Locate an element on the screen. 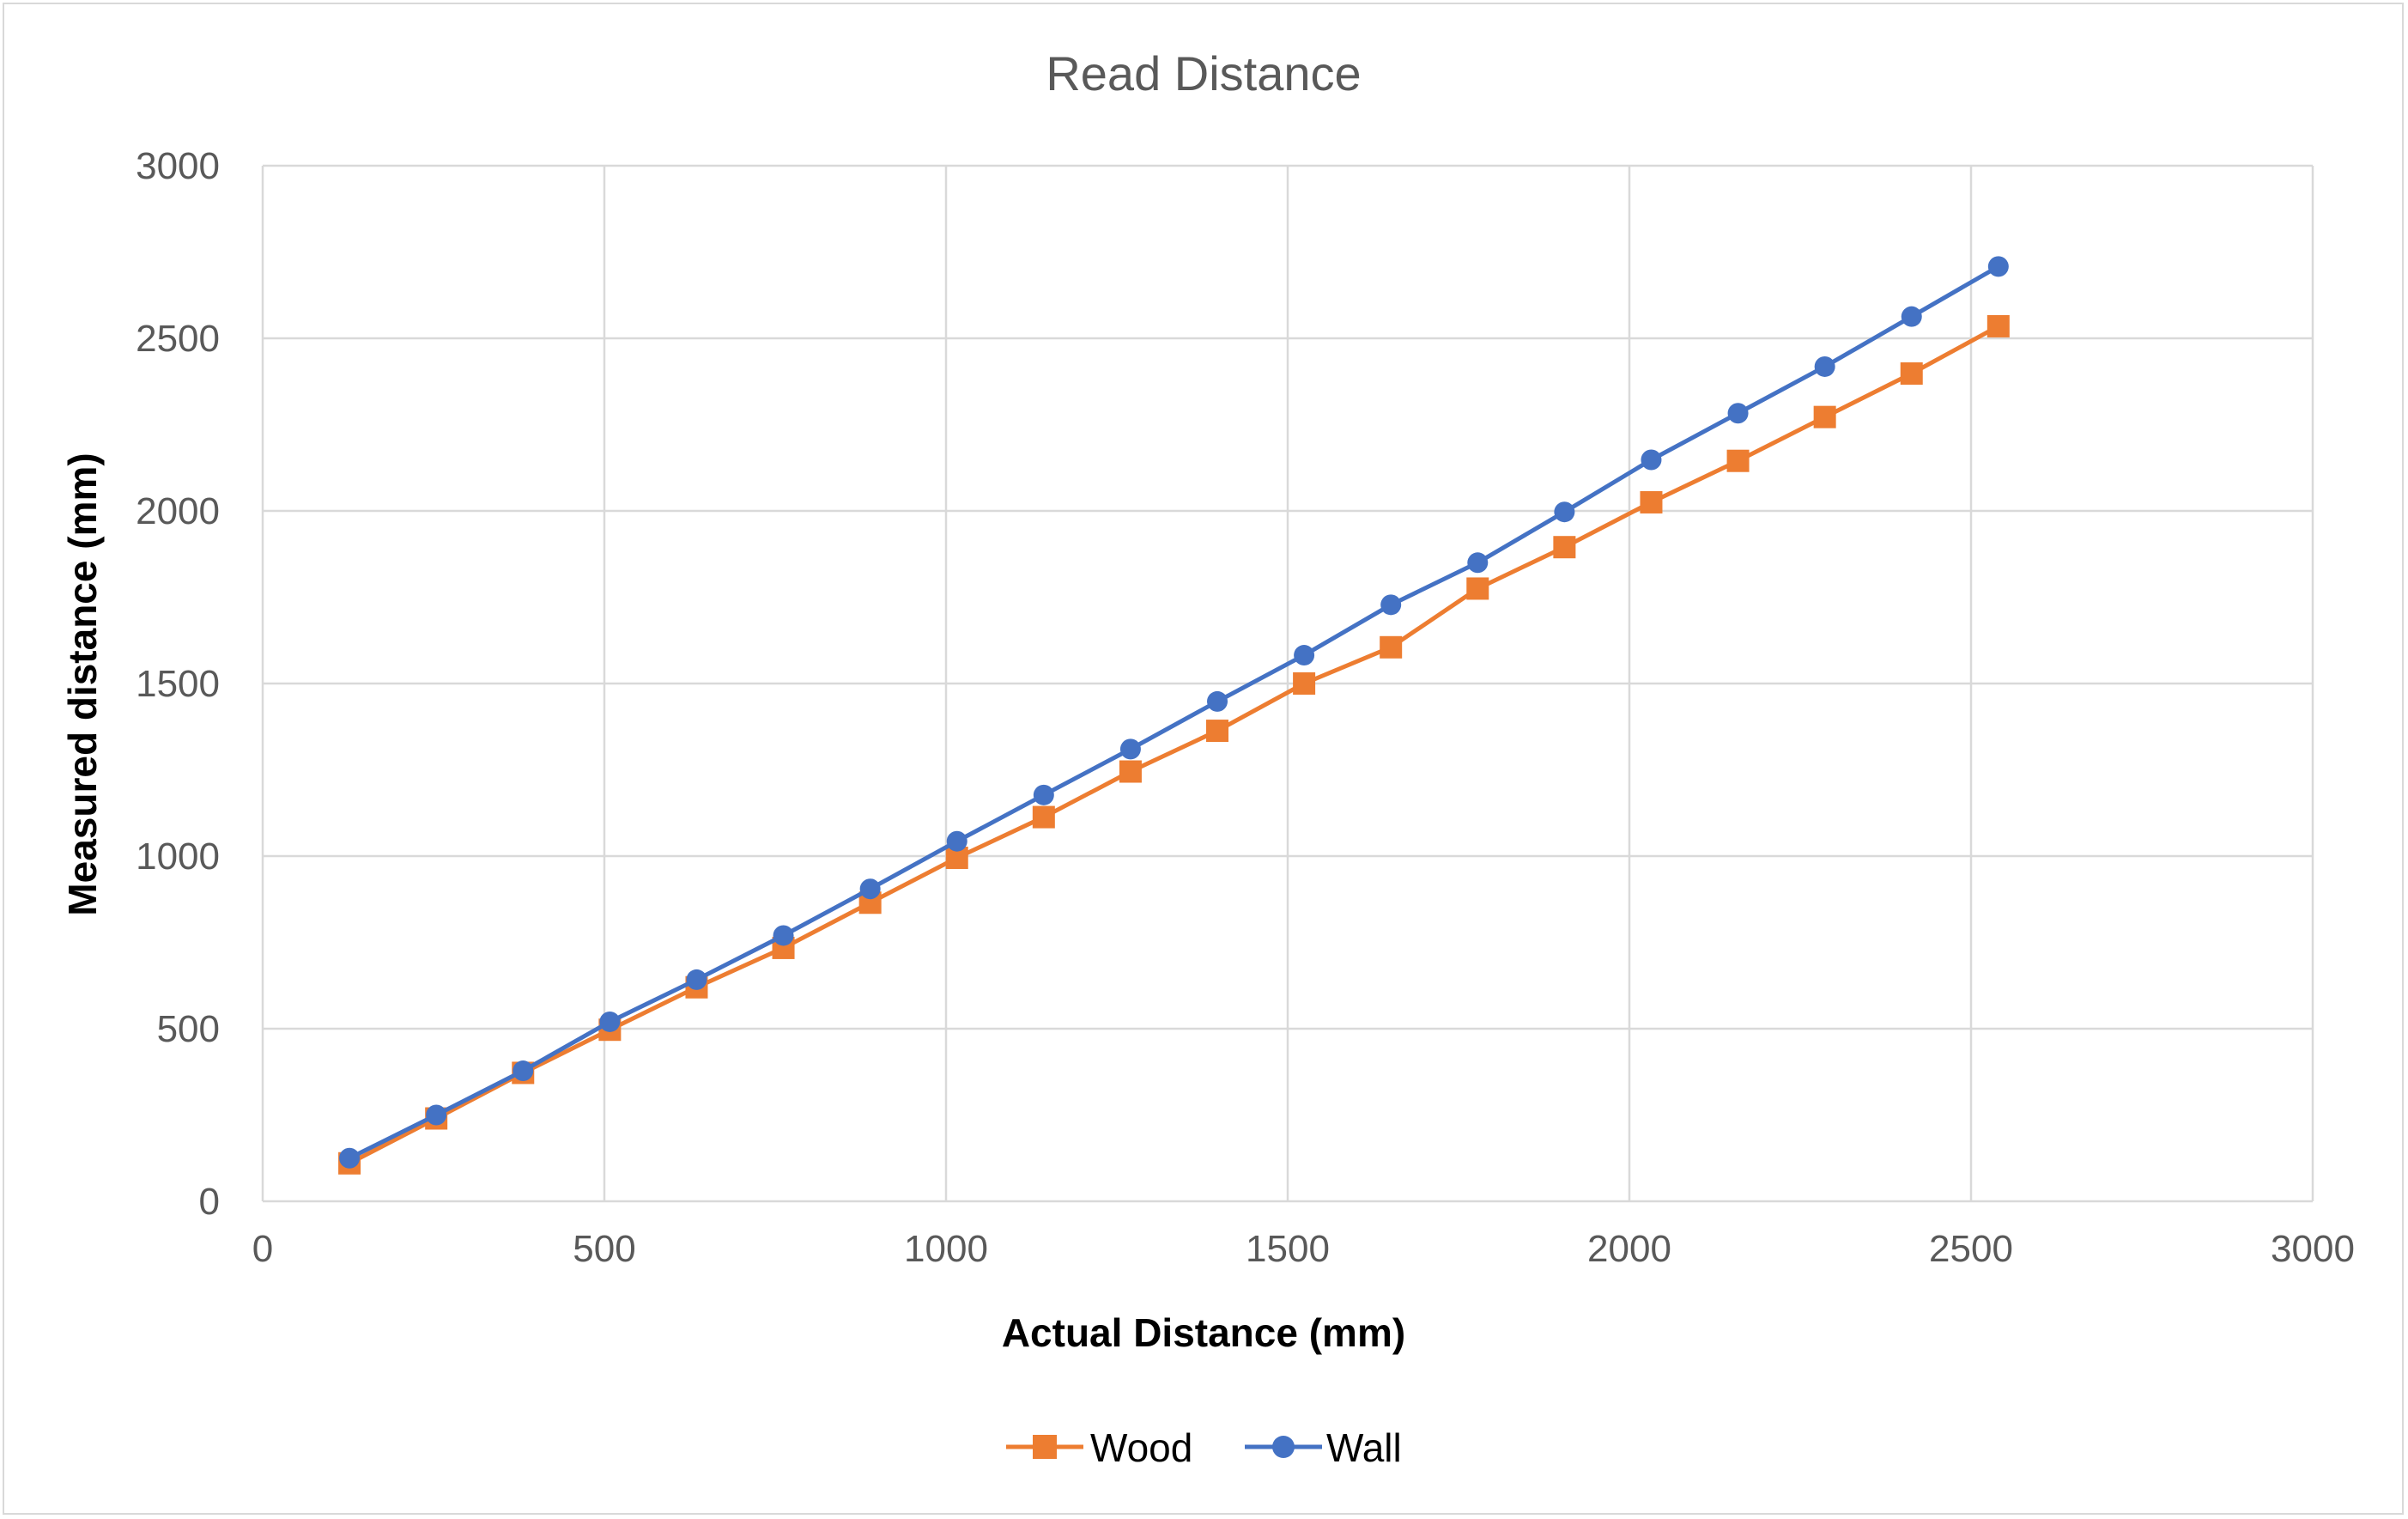 This screenshot has width=2408, height=1519. y-tick-label: 1500 is located at coordinates (178, 684).